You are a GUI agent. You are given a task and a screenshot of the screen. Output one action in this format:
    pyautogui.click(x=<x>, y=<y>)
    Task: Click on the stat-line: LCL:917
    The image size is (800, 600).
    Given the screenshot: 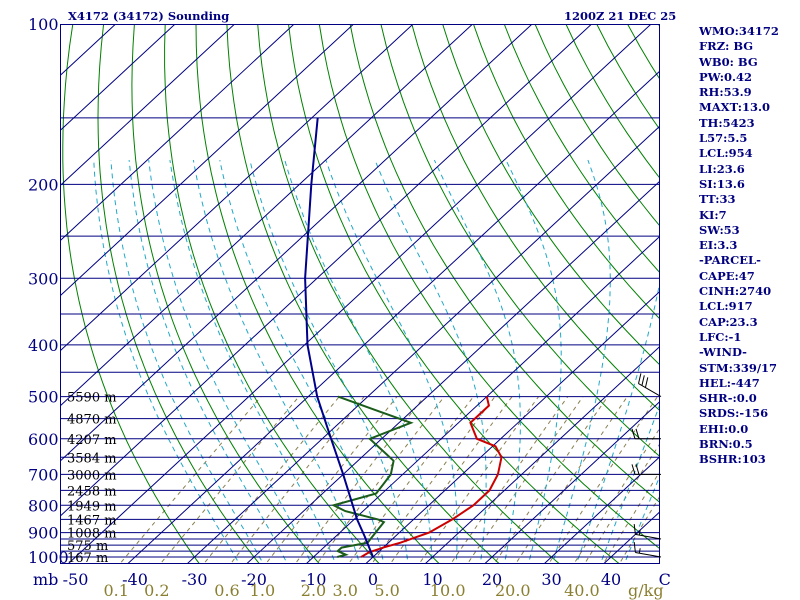 What is the action you would take?
    pyautogui.click(x=726, y=306)
    